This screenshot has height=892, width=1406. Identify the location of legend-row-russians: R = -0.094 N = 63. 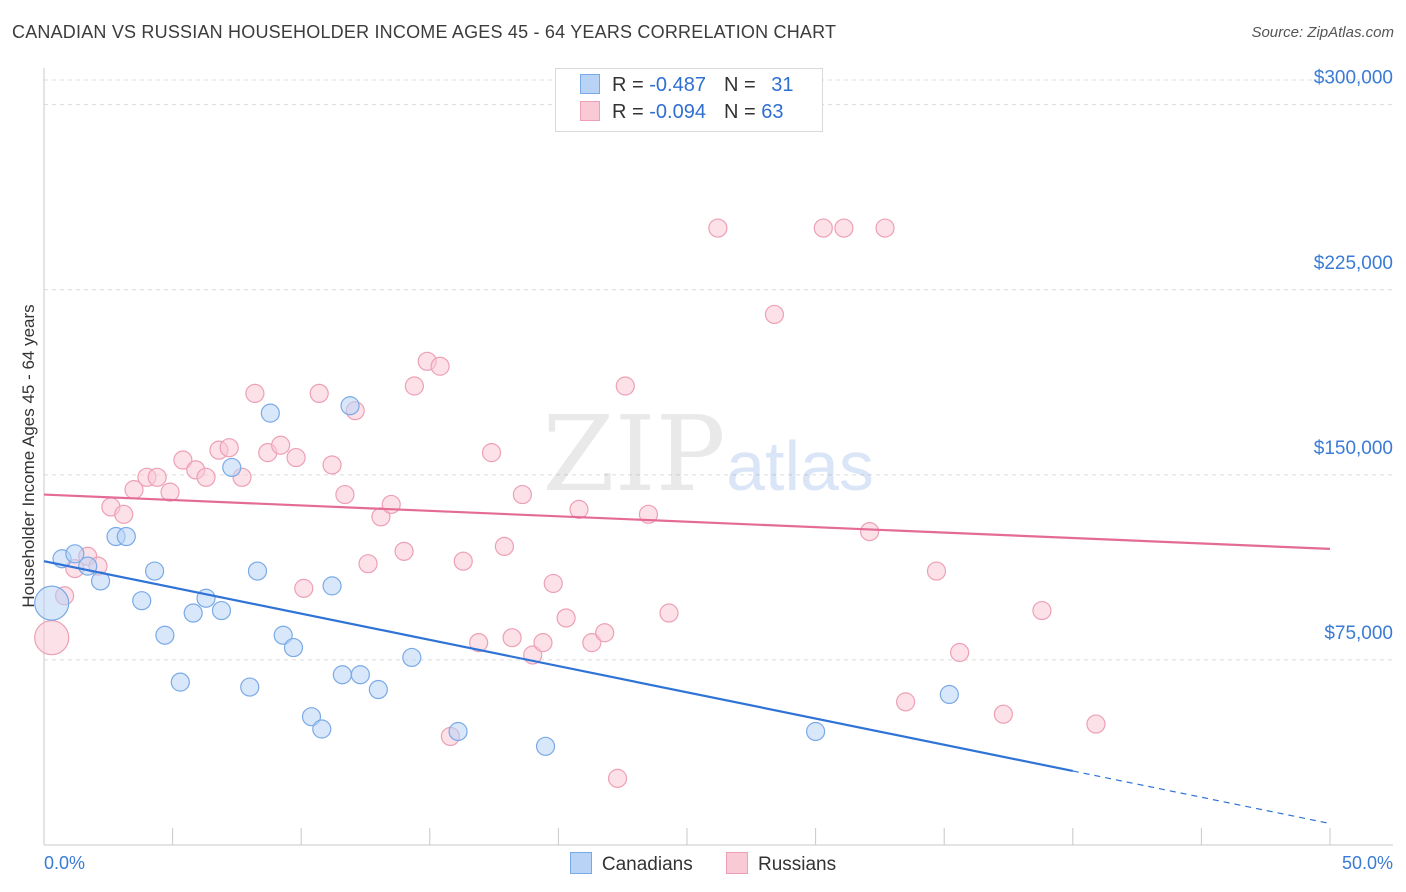
(681, 114).